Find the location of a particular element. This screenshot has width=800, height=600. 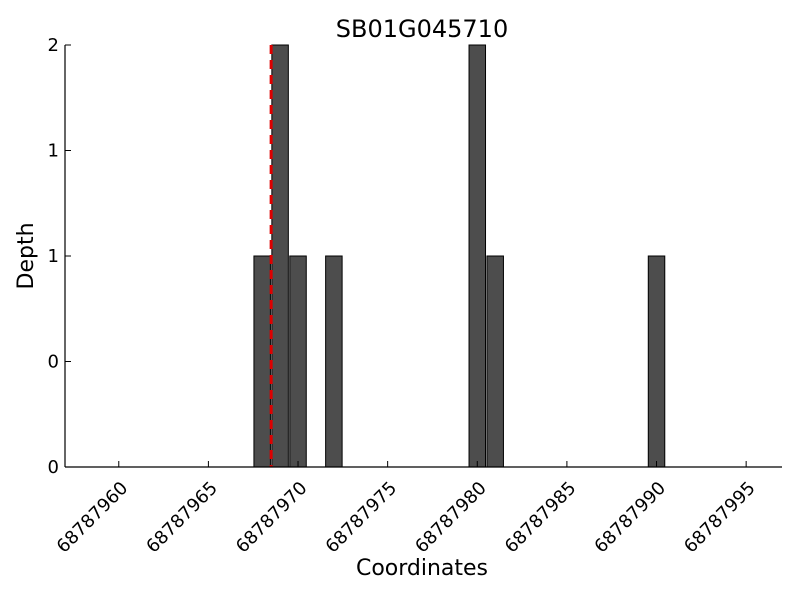

y-ticks-group: 0 0 1 1 2 is located at coordinates (59, 256).